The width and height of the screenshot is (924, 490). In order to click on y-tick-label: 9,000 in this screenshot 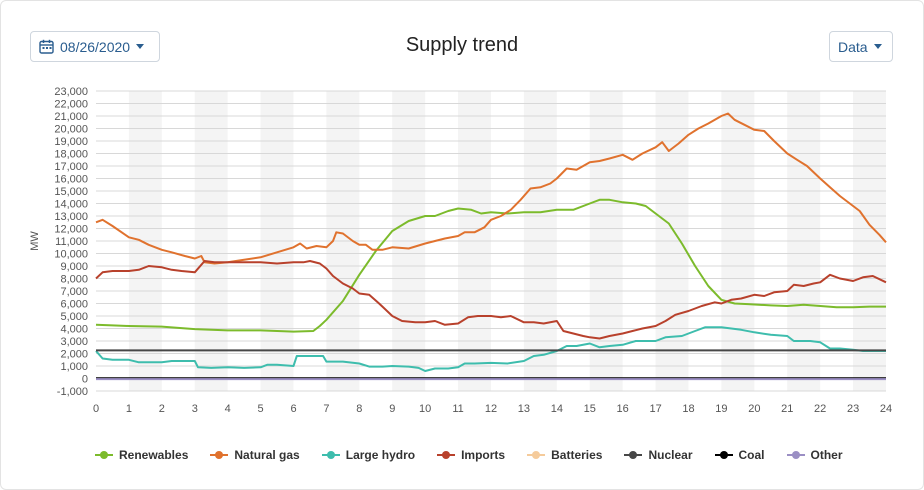, I will do `click(74, 267)`.